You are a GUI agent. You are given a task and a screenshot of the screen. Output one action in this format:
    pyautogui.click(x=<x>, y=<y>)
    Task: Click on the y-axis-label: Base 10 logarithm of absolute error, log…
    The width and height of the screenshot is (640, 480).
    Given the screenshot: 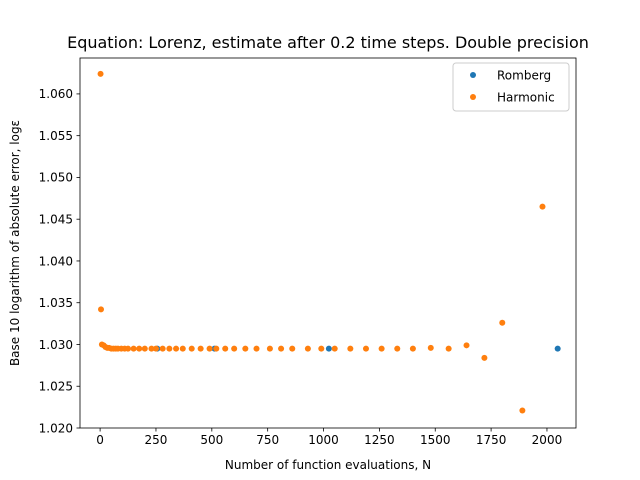 What is the action you would take?
    pyautogui.click(x=15, y=243)
    